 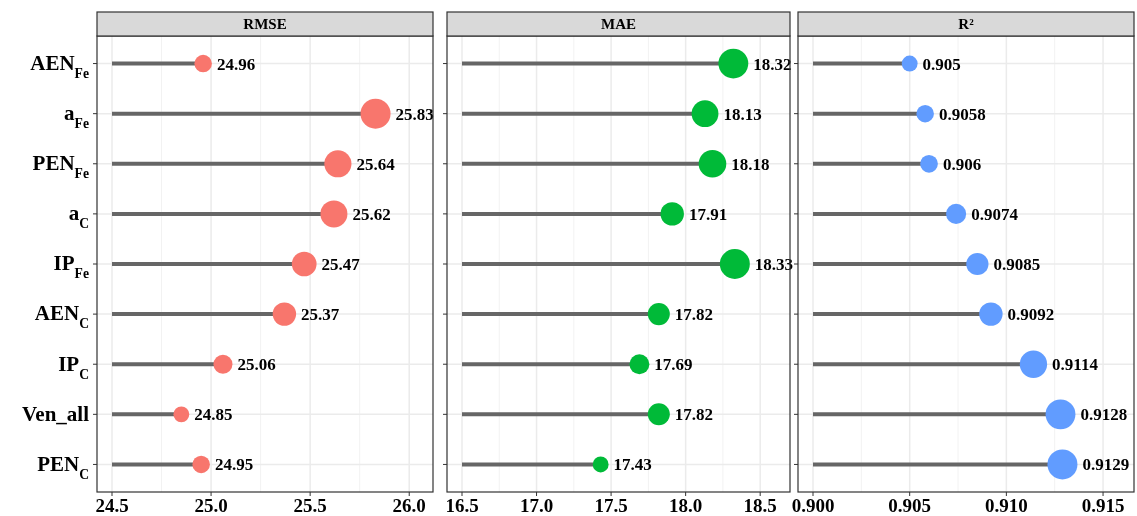 What do you see at coordinates (234, 465) in the screenshot?
I see `data-label: 24.95` at bounding box center [234, 465].